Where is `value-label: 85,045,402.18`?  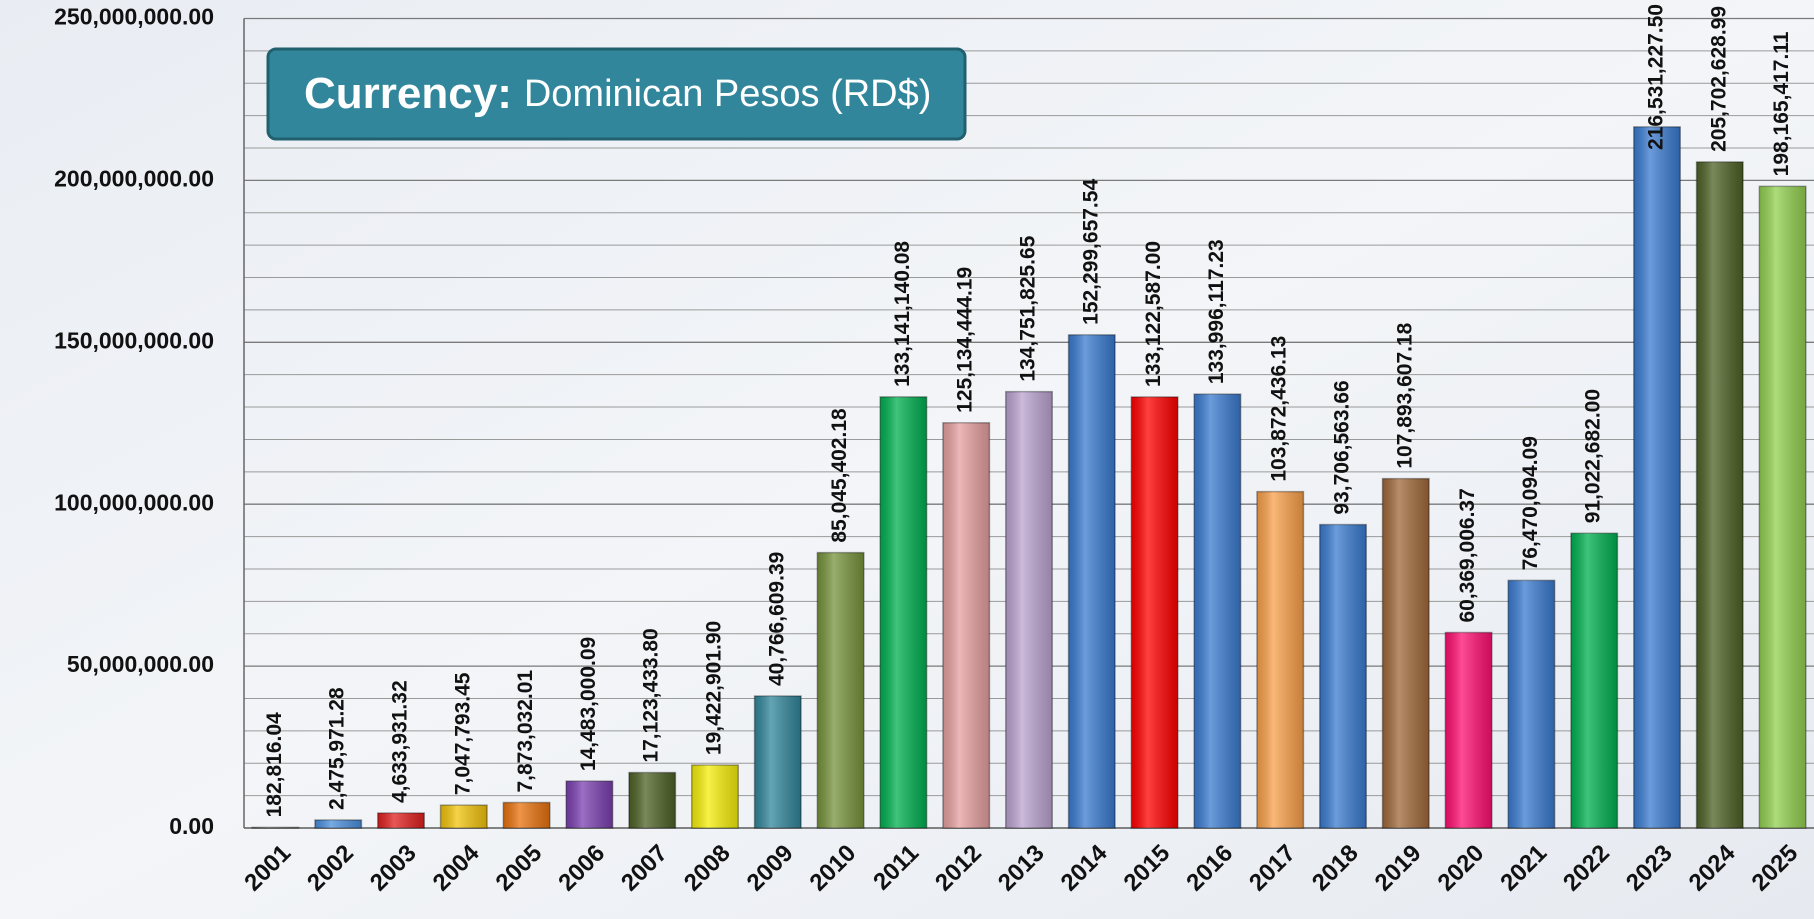
value-label: 85,045,402.18 is located at coordinates (839, 475).